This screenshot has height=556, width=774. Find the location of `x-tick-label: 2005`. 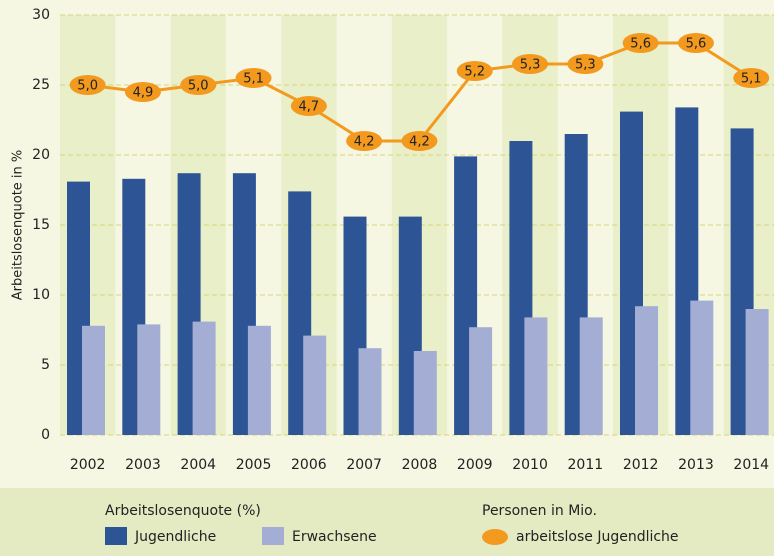

x-tick-label: 2005 is located at coordinates (254, 465).